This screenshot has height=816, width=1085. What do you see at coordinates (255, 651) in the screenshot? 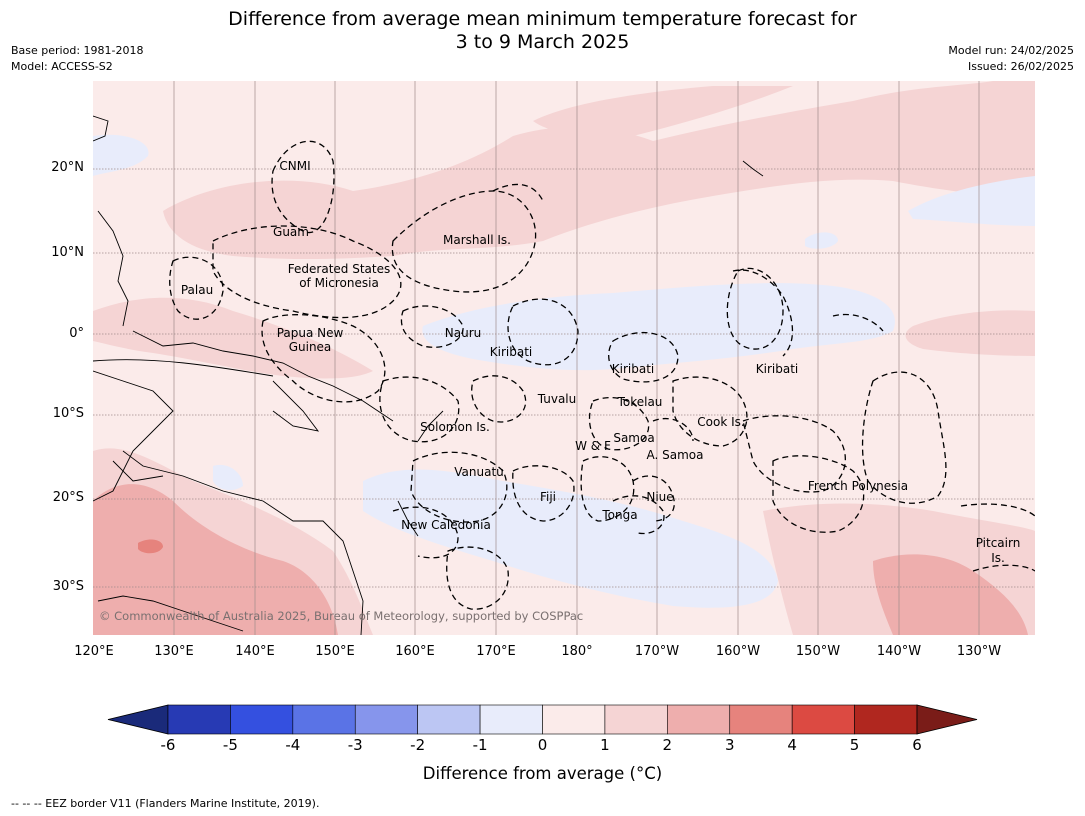
I see `lon-label: 140°E` at bounding box center [255, 651].